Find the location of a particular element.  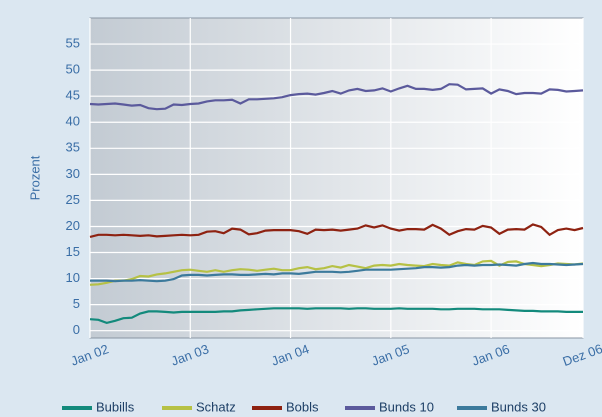

x-tick-label: Dez 06 is located at coordinates (581, 355).